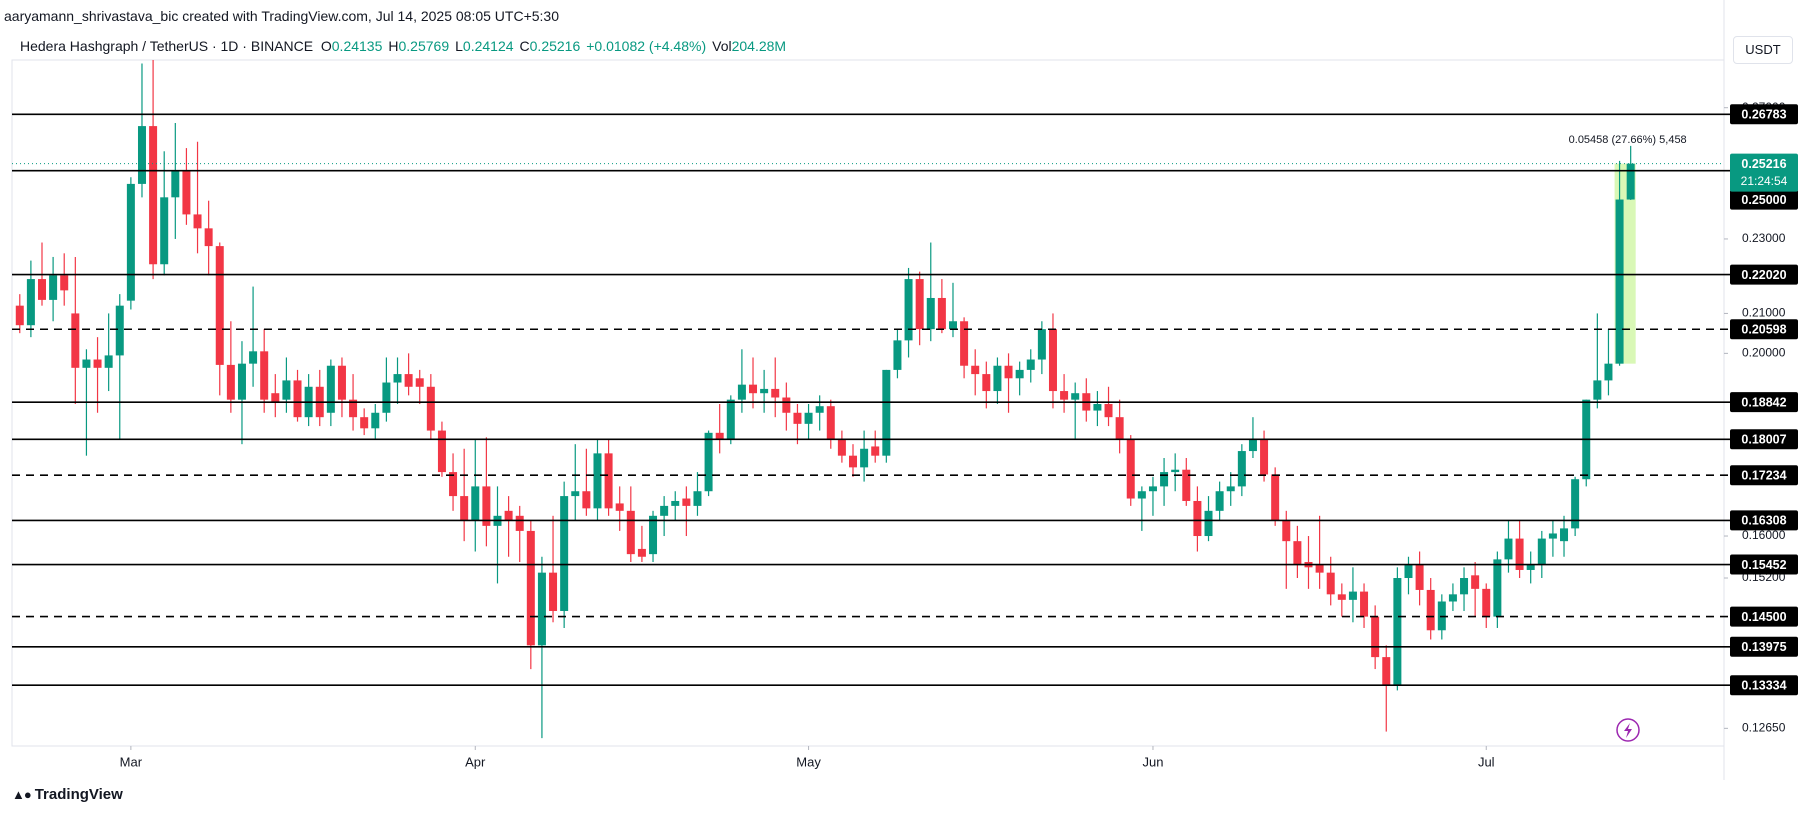 The width and height of the screenshot is (1814, 816). I want to click on alert-icon, so click(1628, 730).